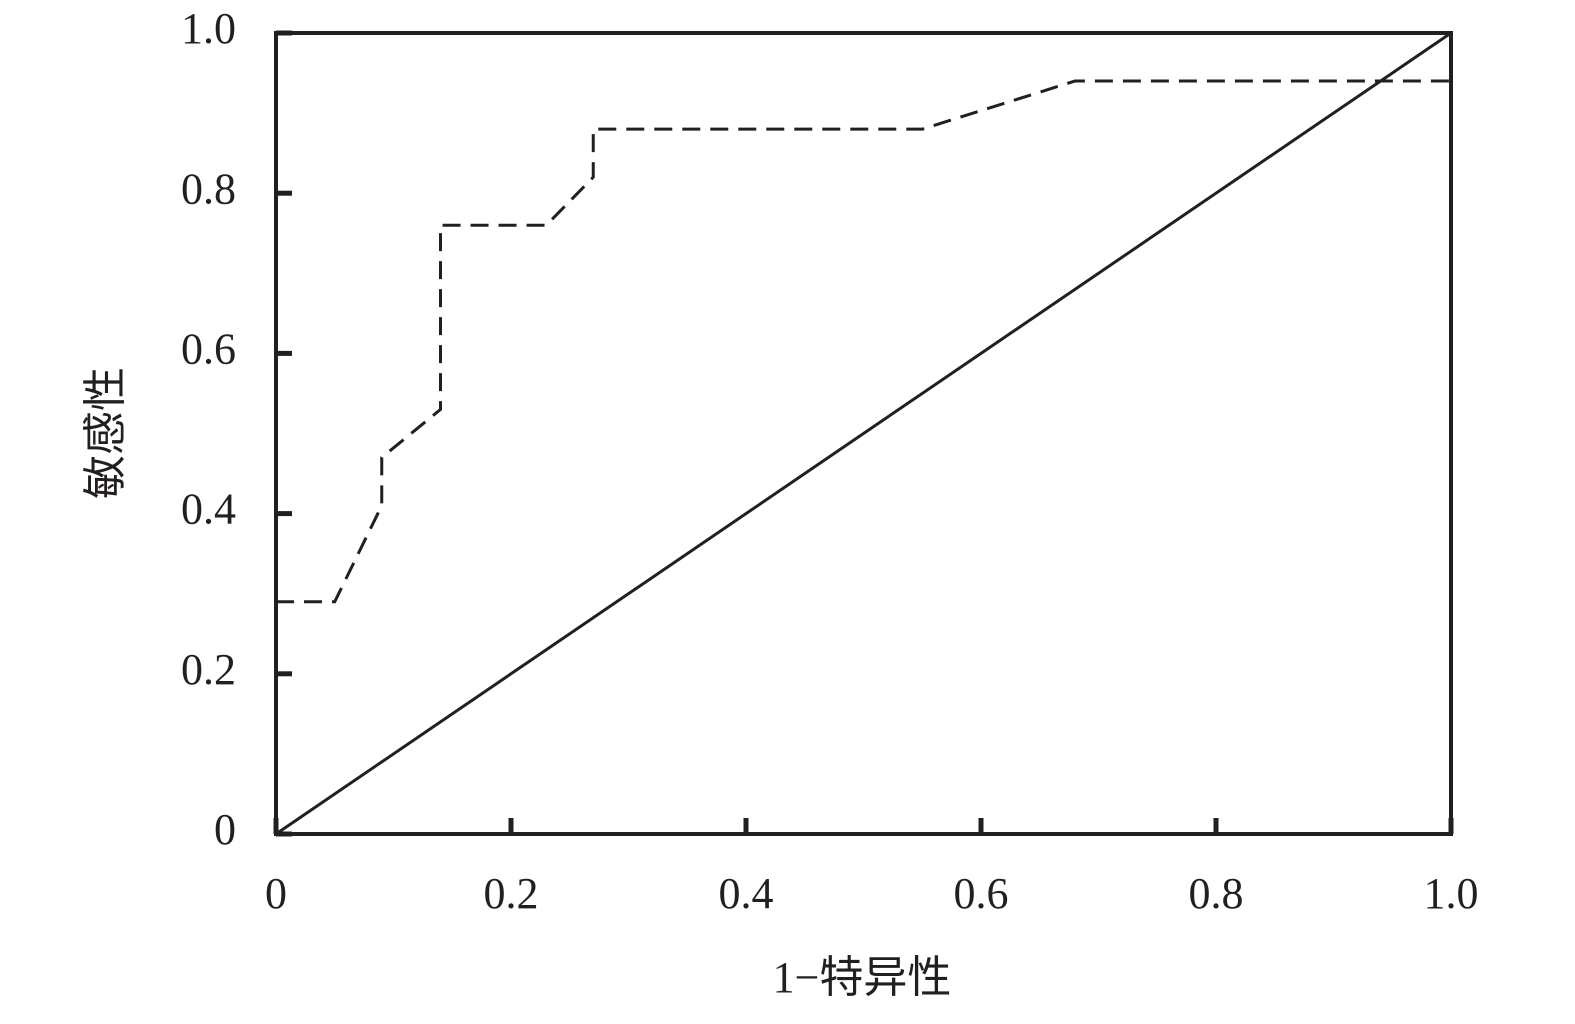 This screenshot has width=1575, height=1024. I want to click on x-axis-label: 1−特异性, so click(862, 977).